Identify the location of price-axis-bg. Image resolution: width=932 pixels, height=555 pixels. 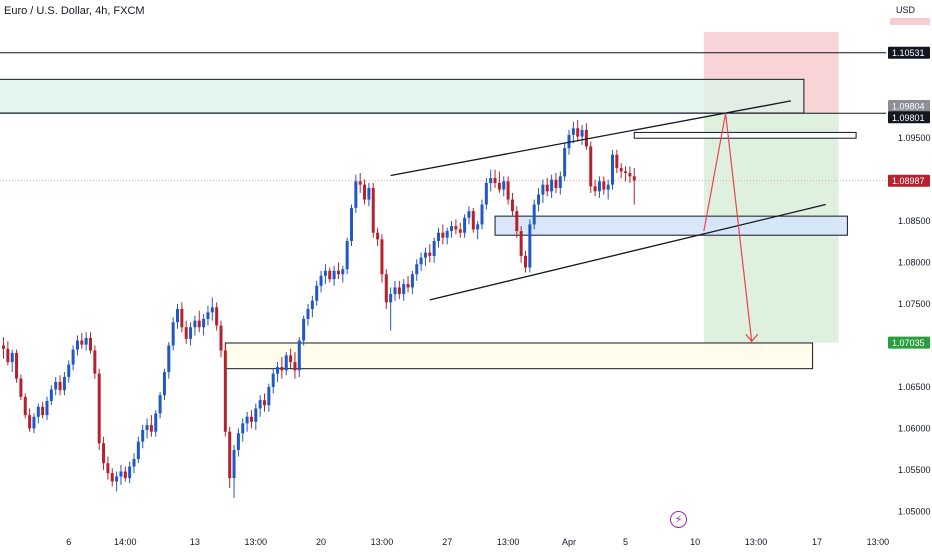
(909, 275).